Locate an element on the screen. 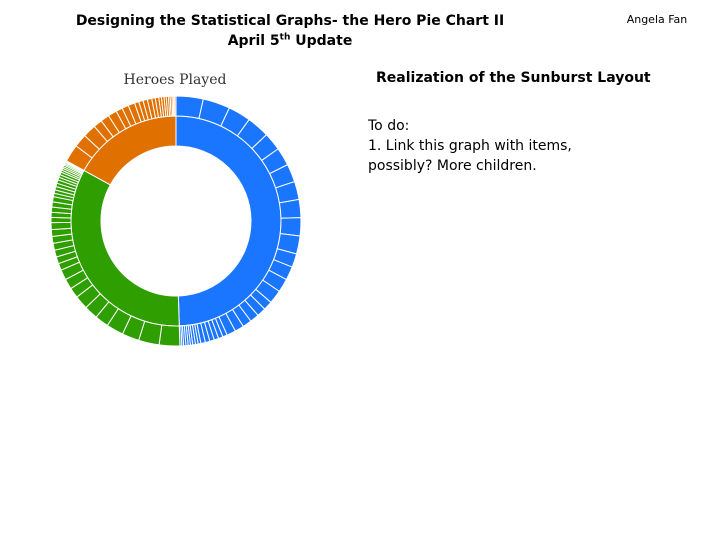 This screenshot has height=540, width=720. chart-title: Heroes Played is located at coordinates (175, 80).